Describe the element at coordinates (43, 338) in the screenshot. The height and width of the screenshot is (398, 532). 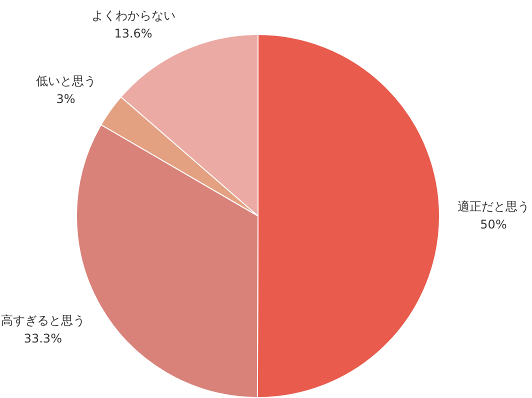
I see `data-label: 33.3%` at that location.